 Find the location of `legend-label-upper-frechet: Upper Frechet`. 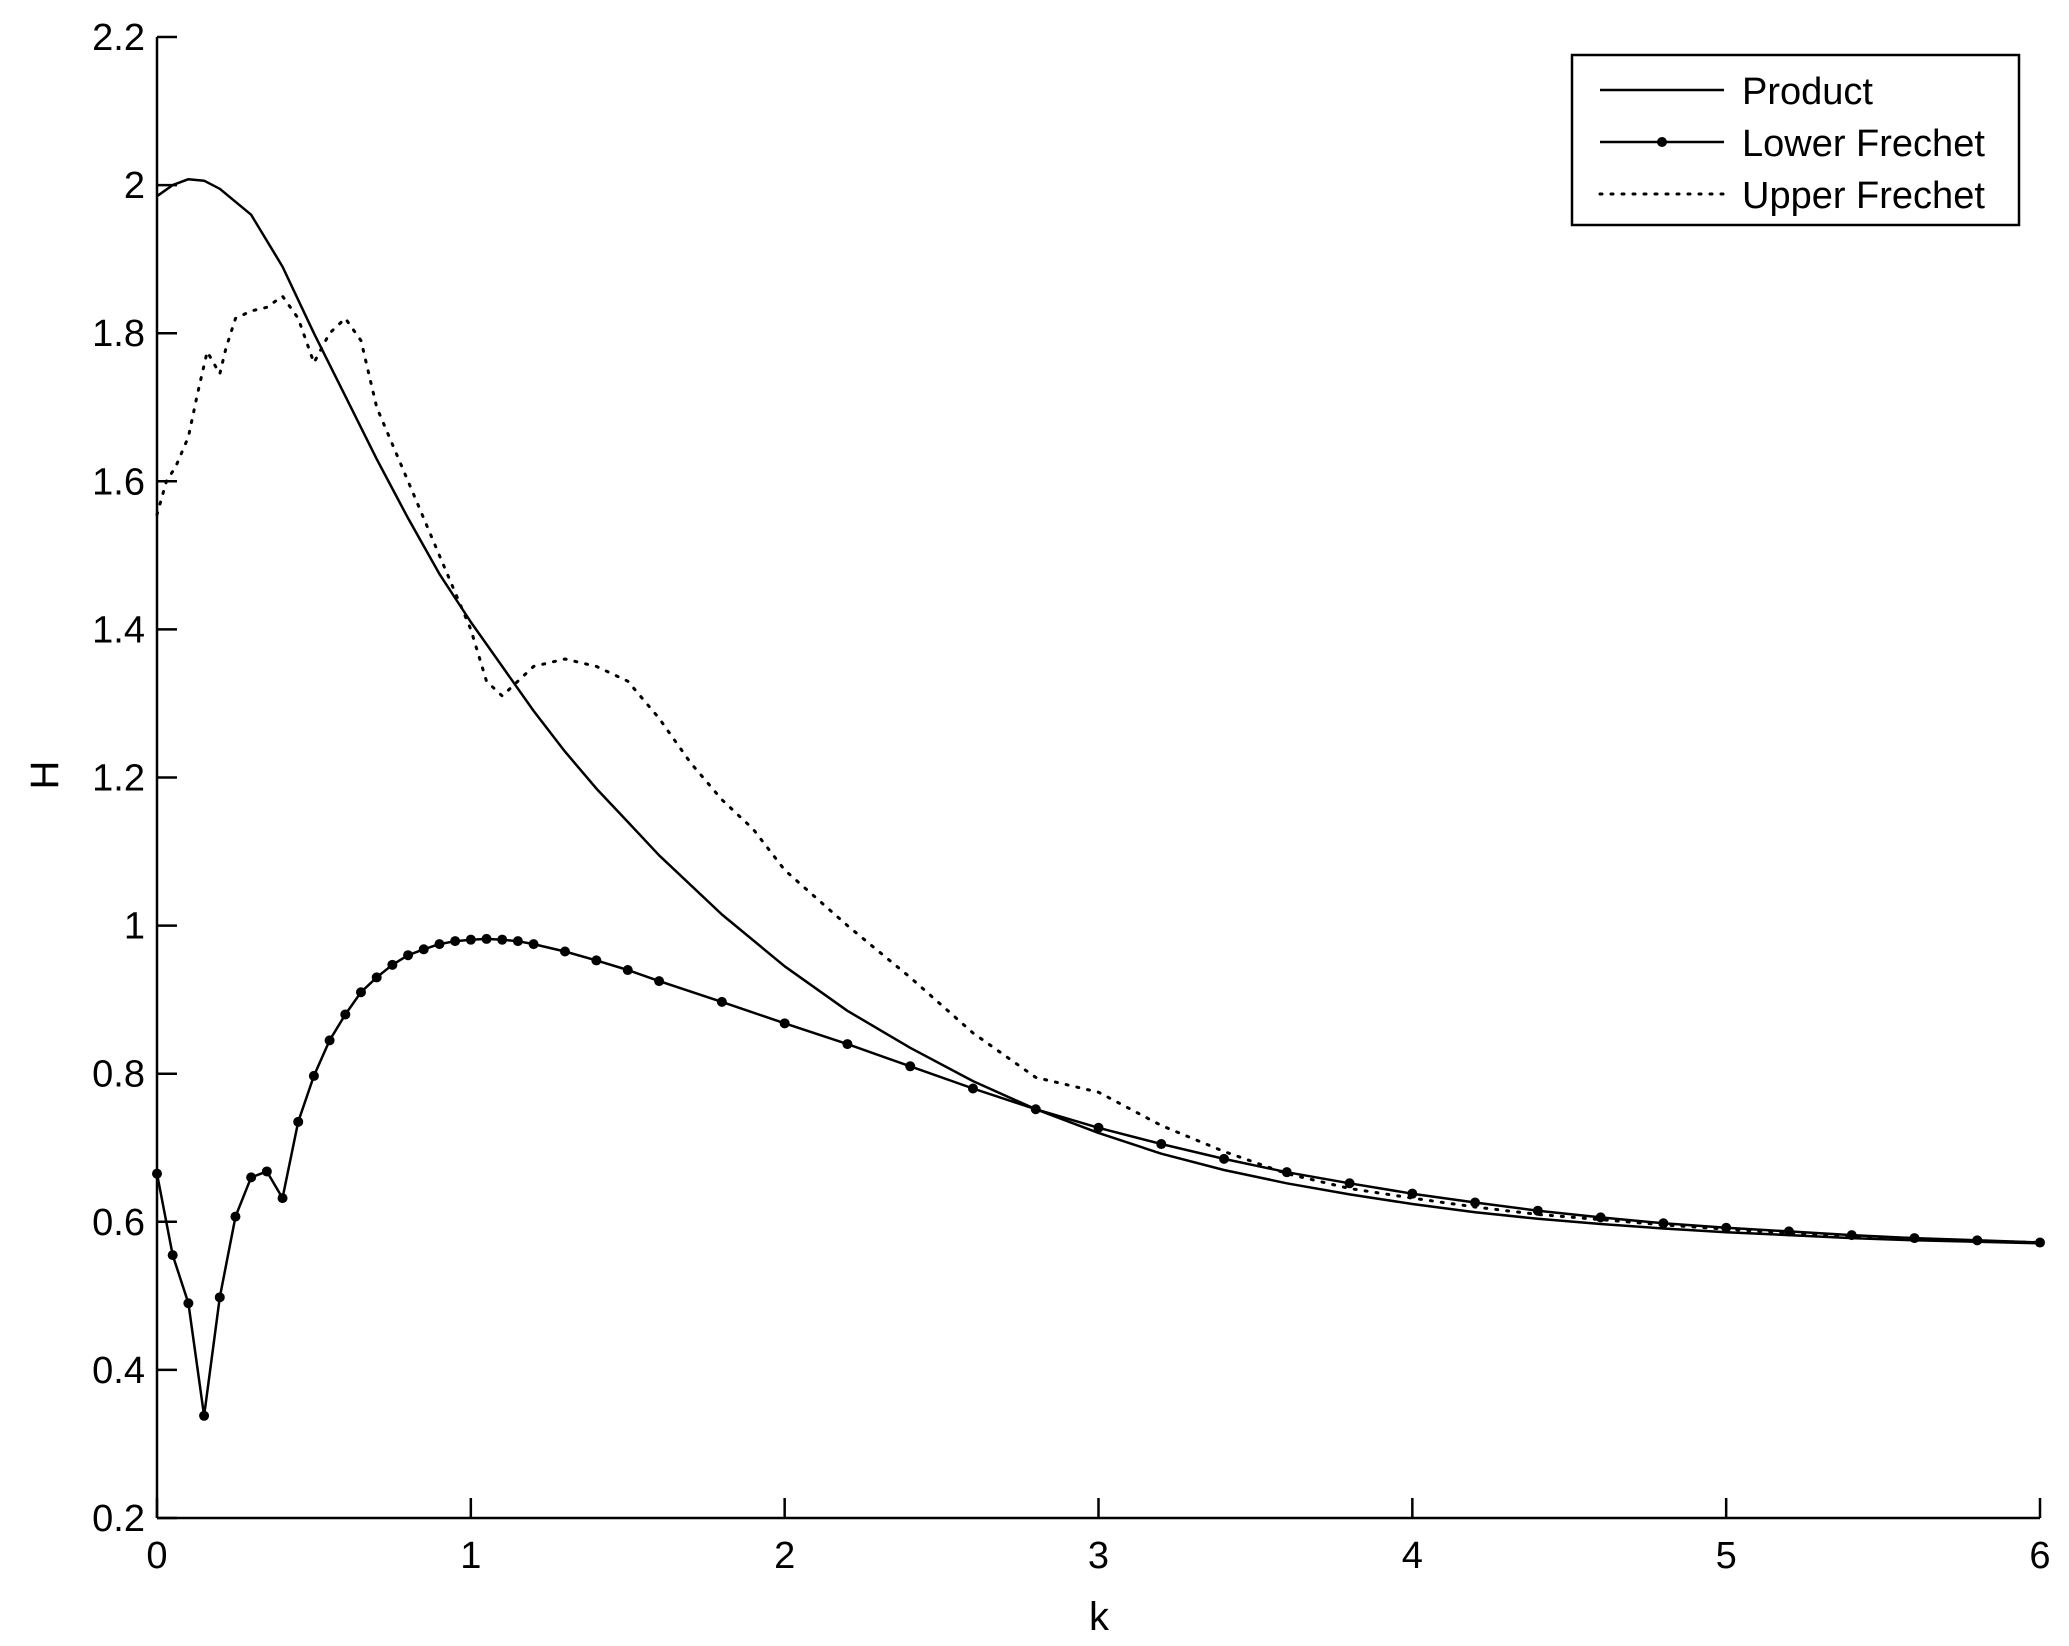

legend-label-upper-frechet: Upper Frechet is located at coordinates (1863, 196).